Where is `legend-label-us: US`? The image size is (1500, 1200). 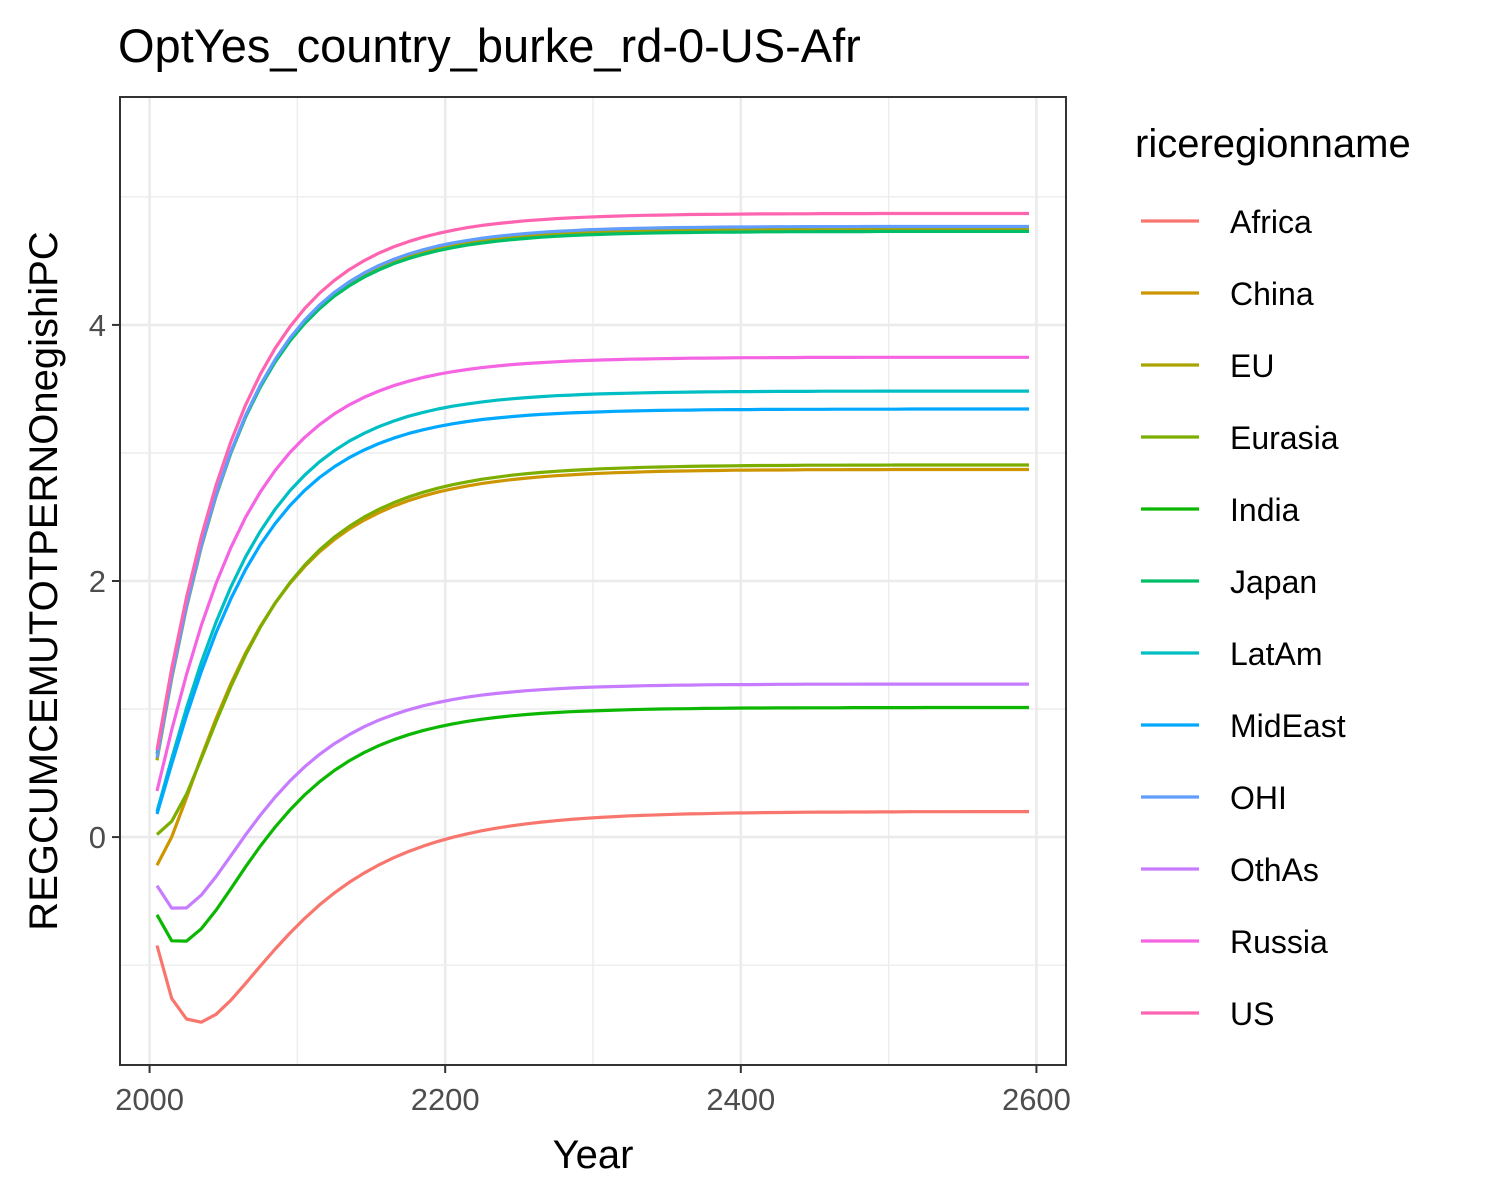
legend-label-us: US is located at coordinates (1252, 1014).